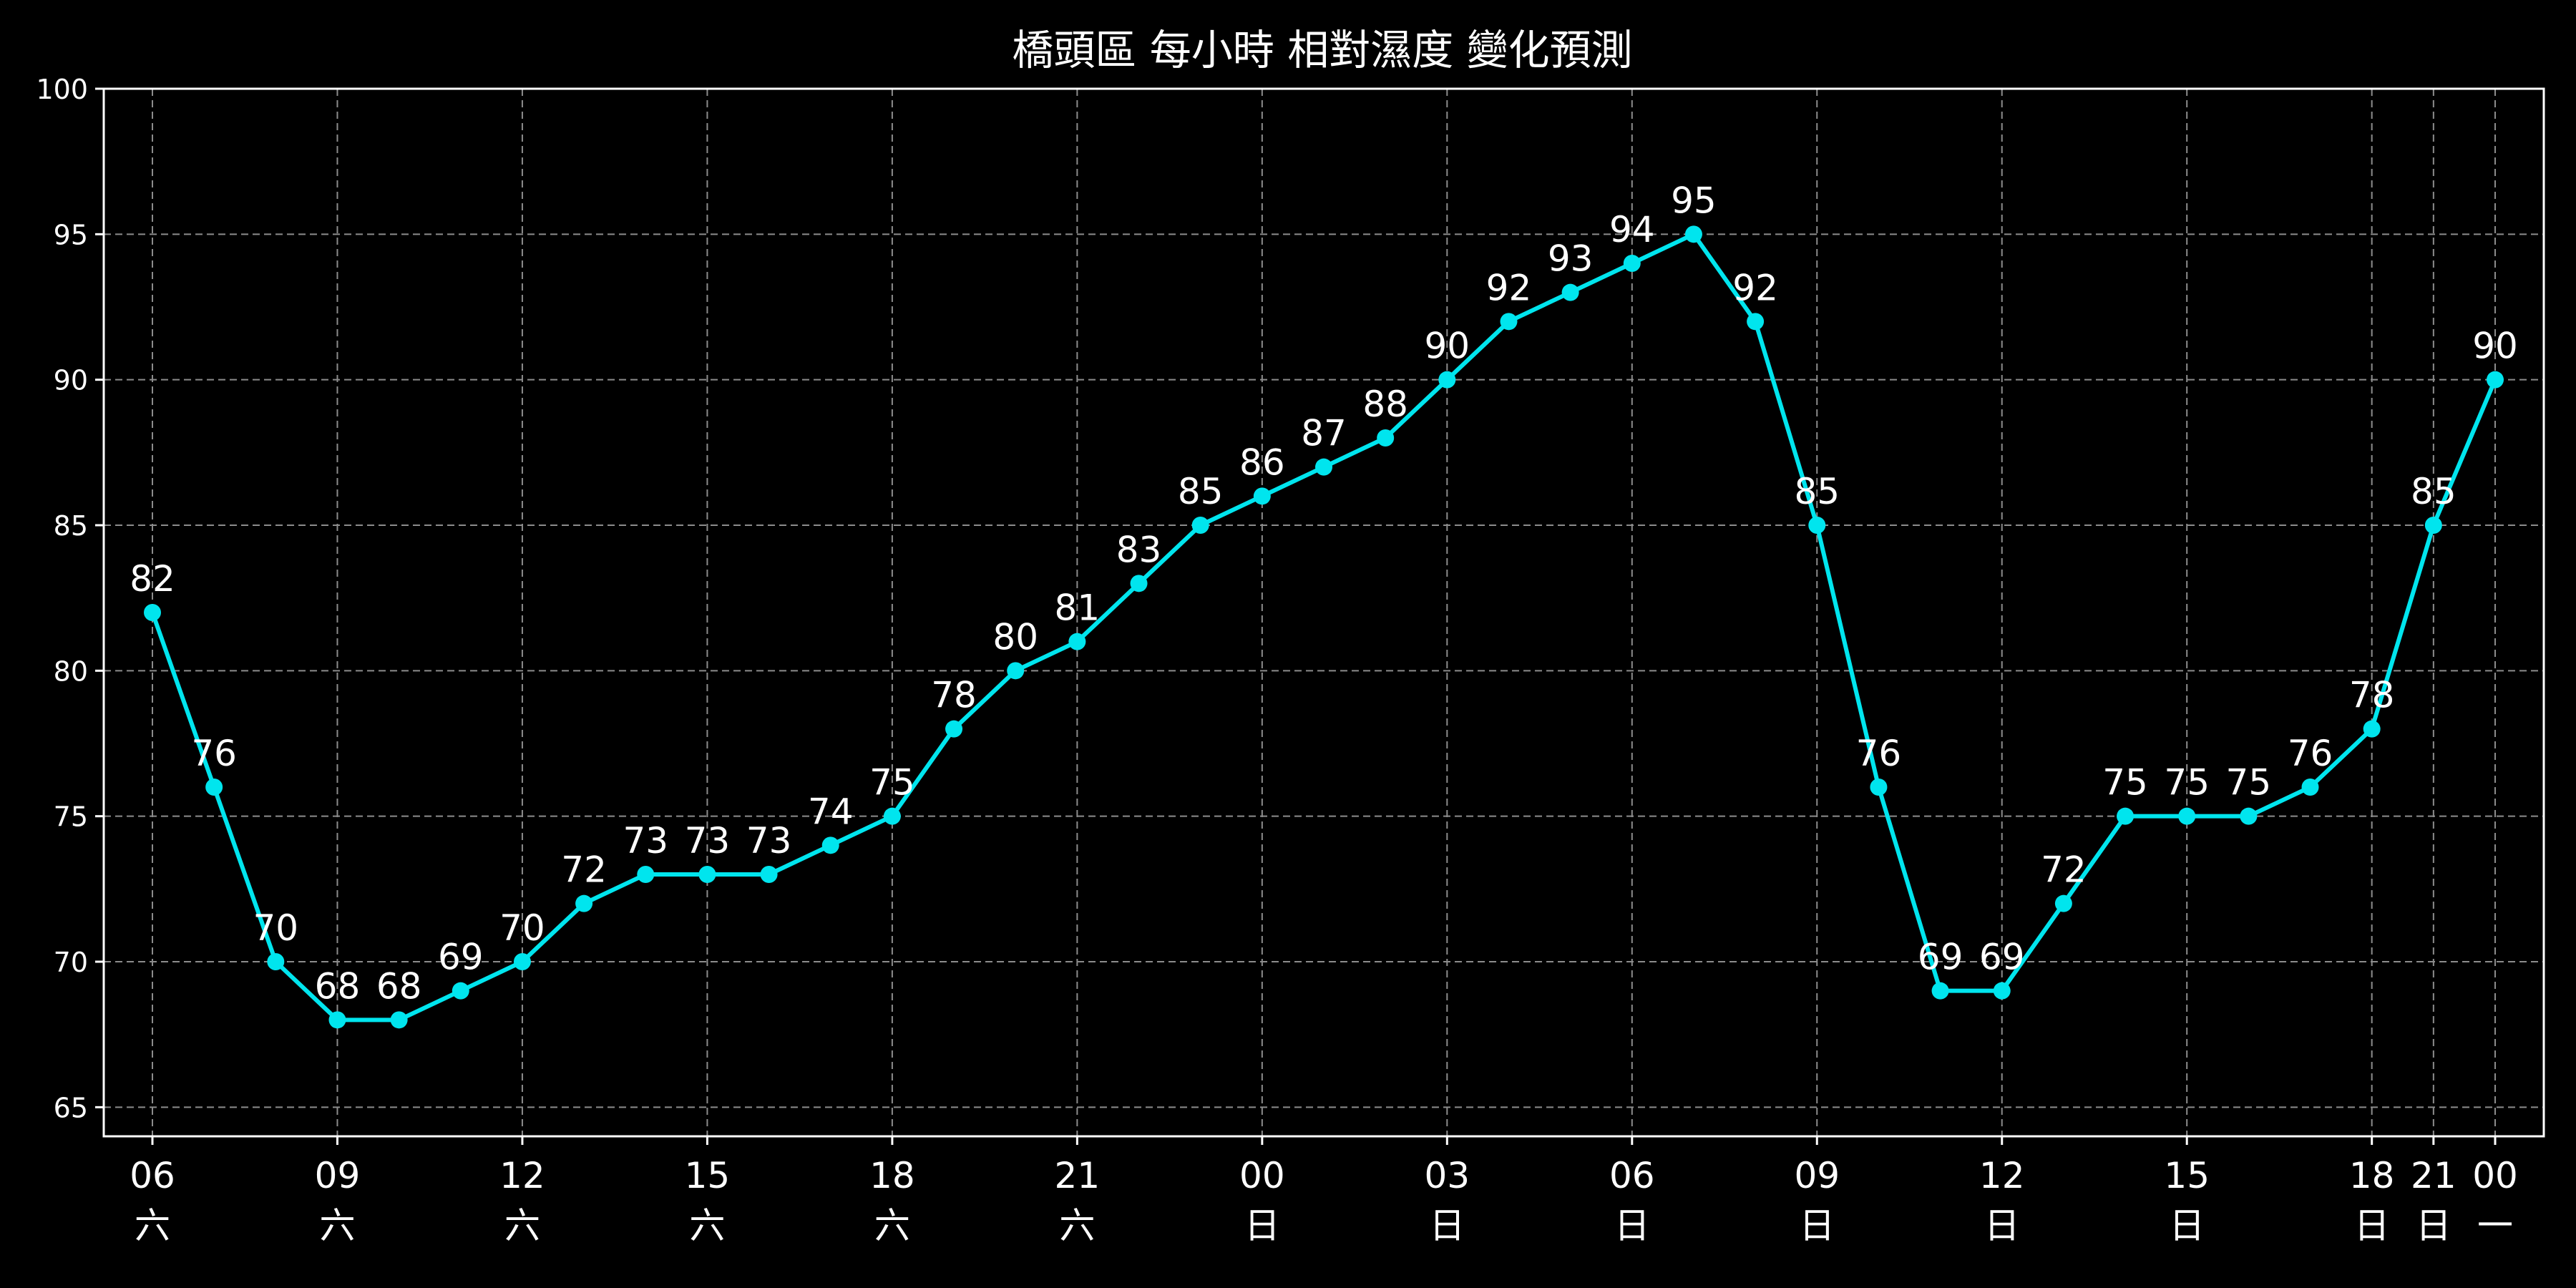 The image size is (2576, 1288). I want to click on y-tick-label: 65, so click(71, 1107).